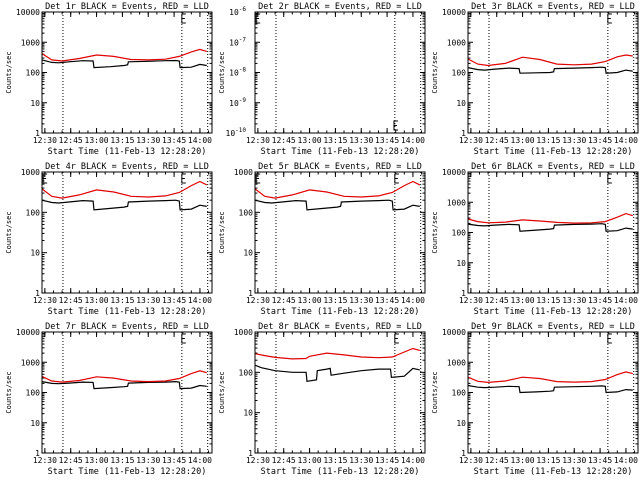  What do you see at coordinates (340, 167) in the screenshot?
I see `det5-title: Det 5r BLACK = Events, RED = LLD` at bounding box center [340, 167].